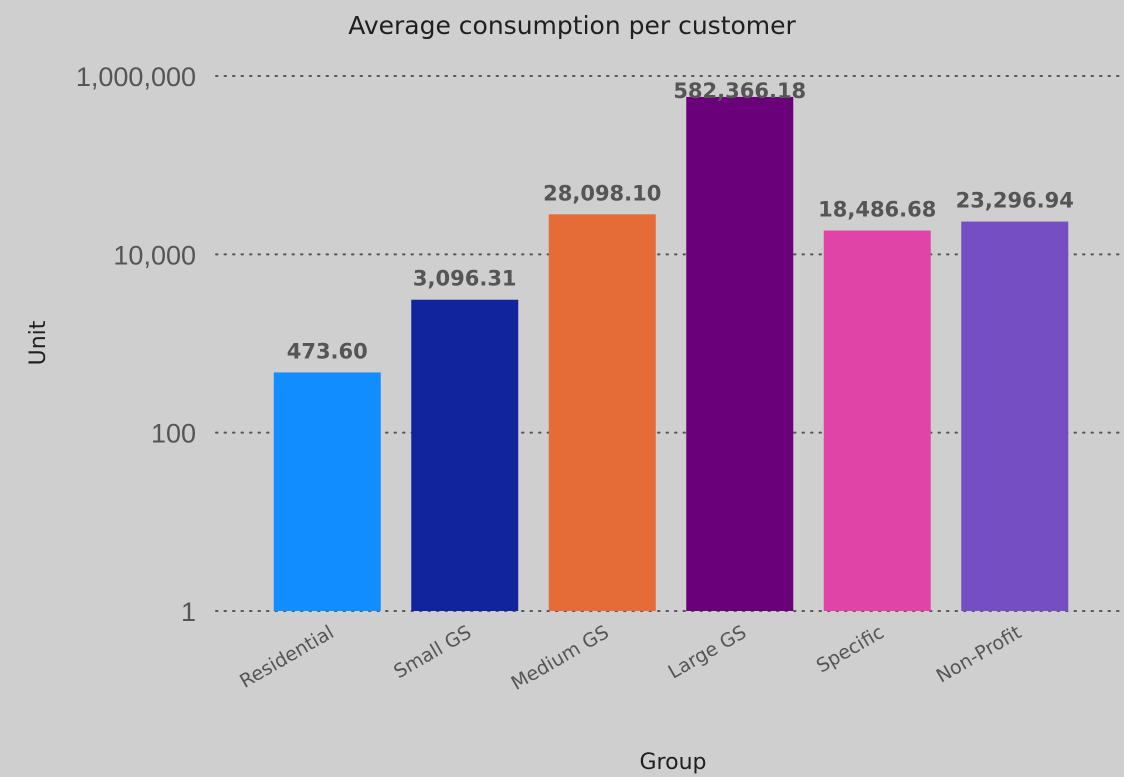 The width and height of the screenshot is (1124, 777). Describe the element at coordinates (602, 193) in the screenshot. I see `data-label: 28,098.10` at that location.